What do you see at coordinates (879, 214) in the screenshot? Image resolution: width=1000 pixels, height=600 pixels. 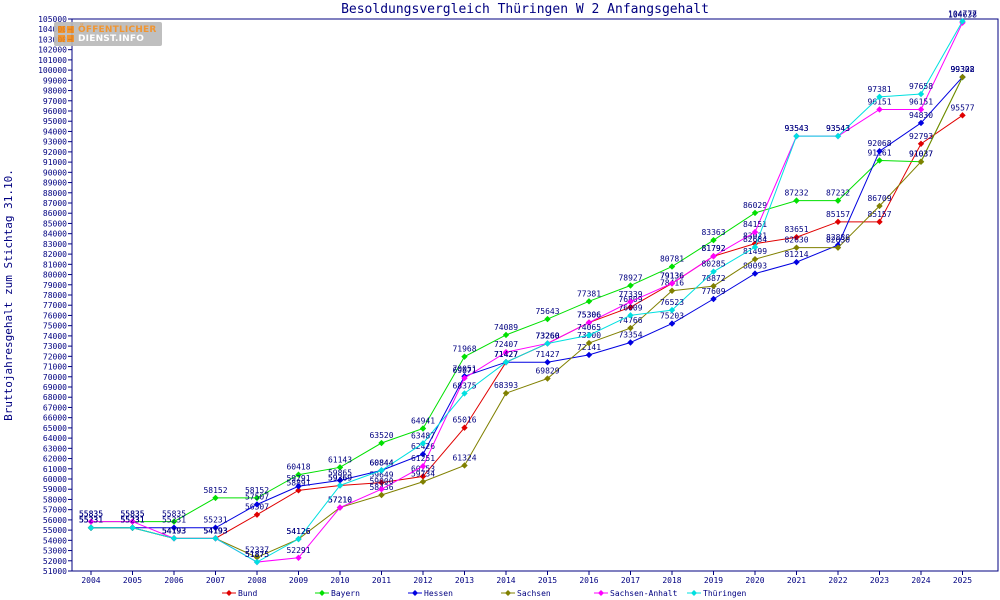 I see `data-label-bund: 85157` at bounding box center [879, 214].